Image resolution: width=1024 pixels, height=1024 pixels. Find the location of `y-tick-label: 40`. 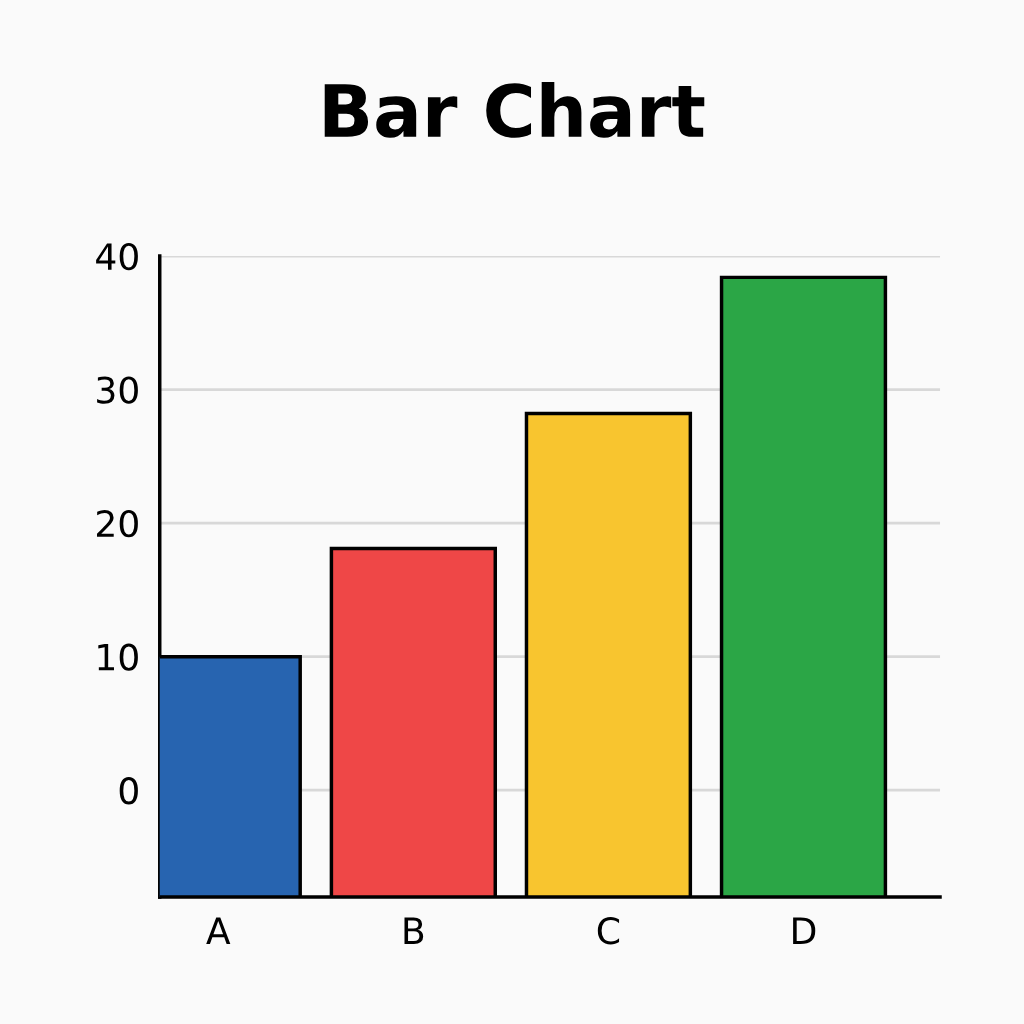

y-tick-label: 40 is located at coordinates (117, 256).